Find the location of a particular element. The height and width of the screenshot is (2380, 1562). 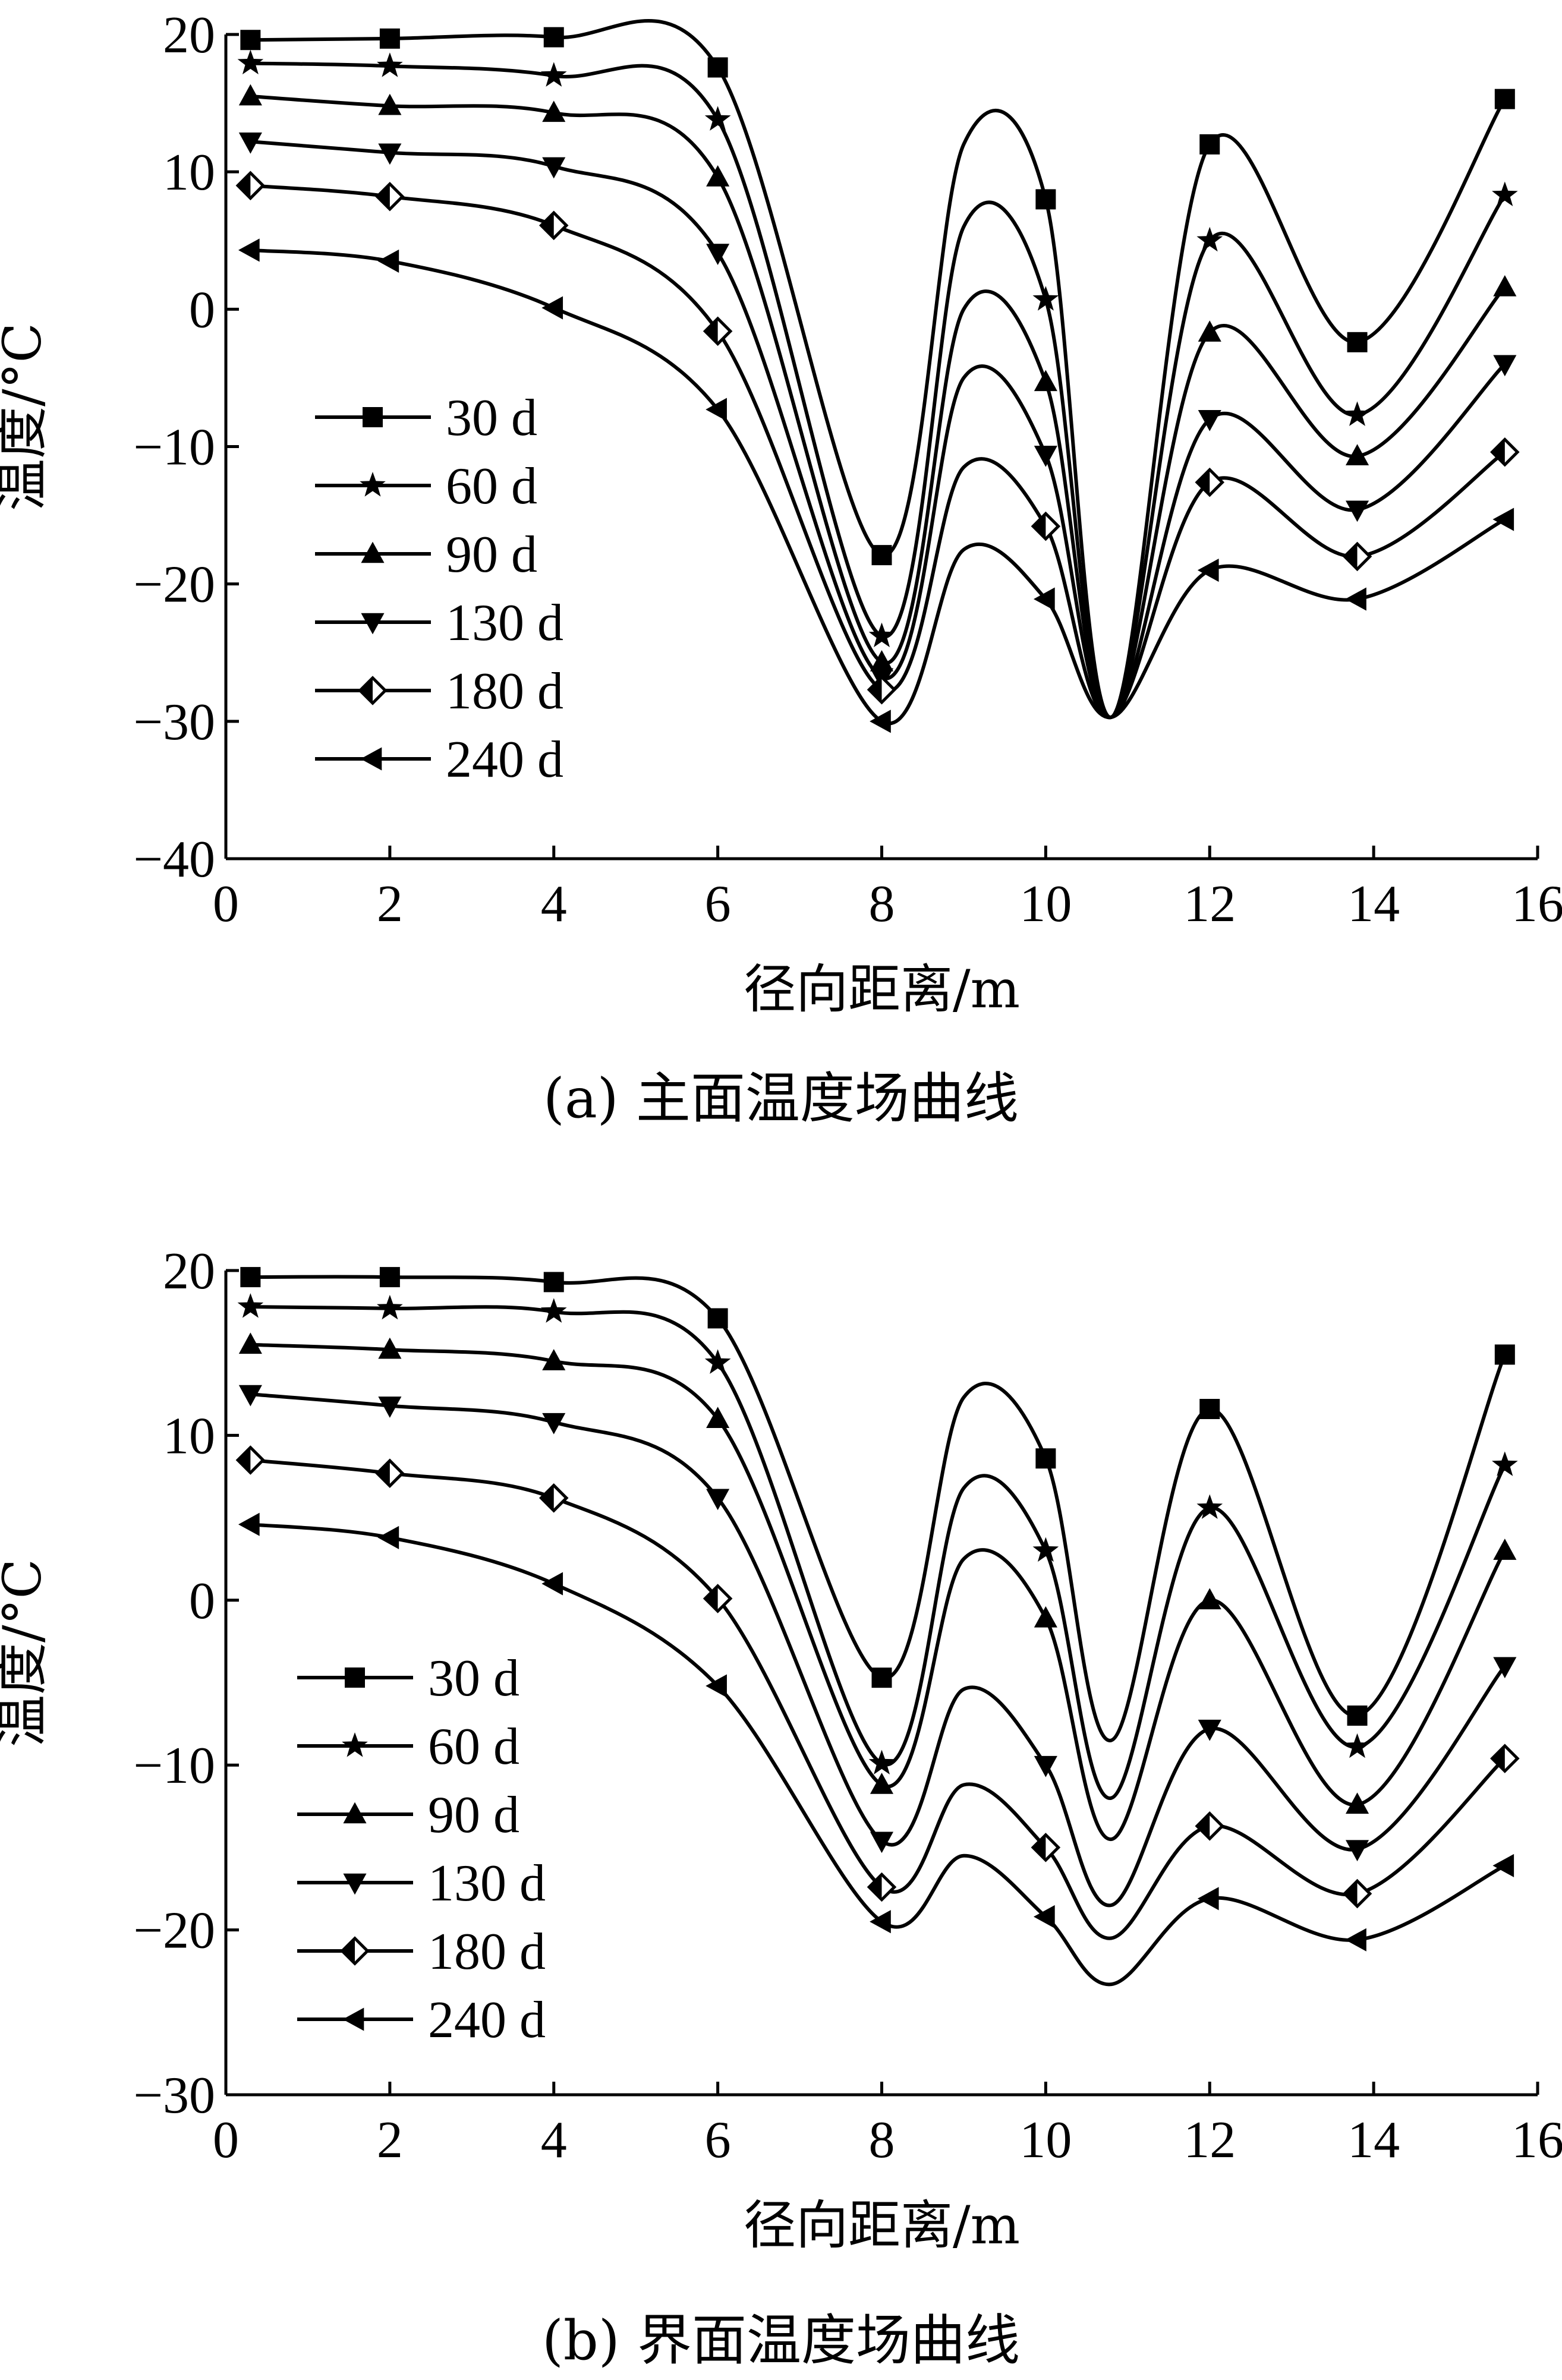

legend-item: 240 d is located at coordinates (421, 2020).